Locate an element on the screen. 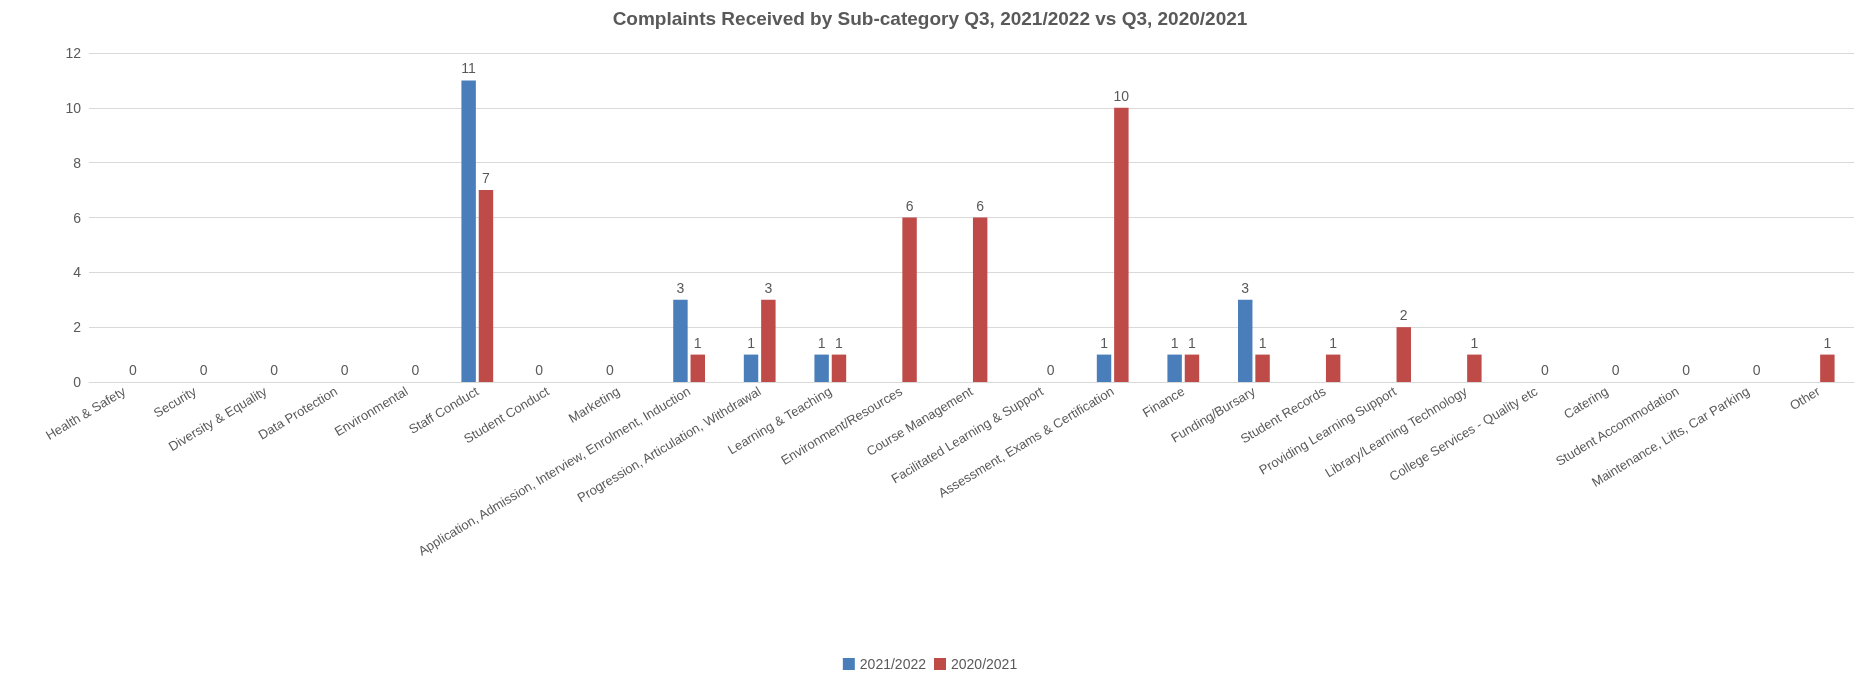 This screenshot has height=678, width=1860. data-label: 10 is located at coordinates (1121, 95).